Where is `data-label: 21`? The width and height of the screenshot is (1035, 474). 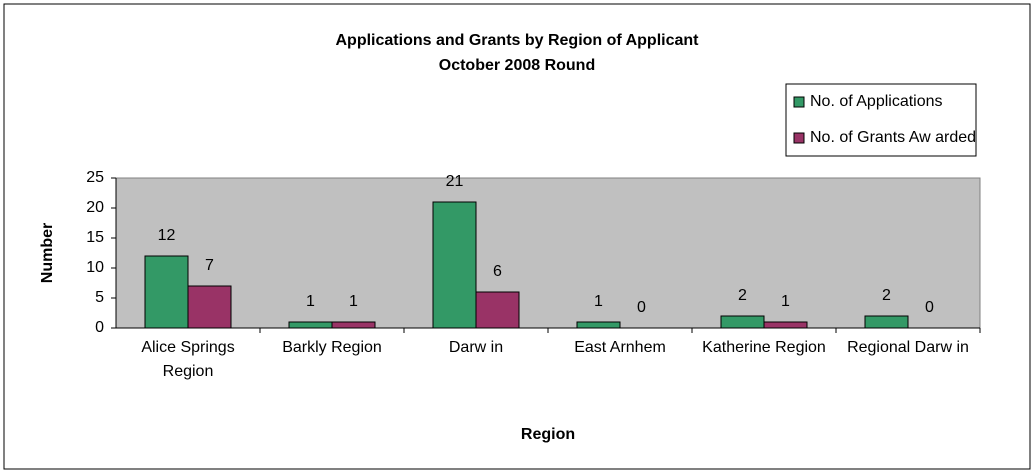 data-label: 21 is located at coordinates (455, 181).